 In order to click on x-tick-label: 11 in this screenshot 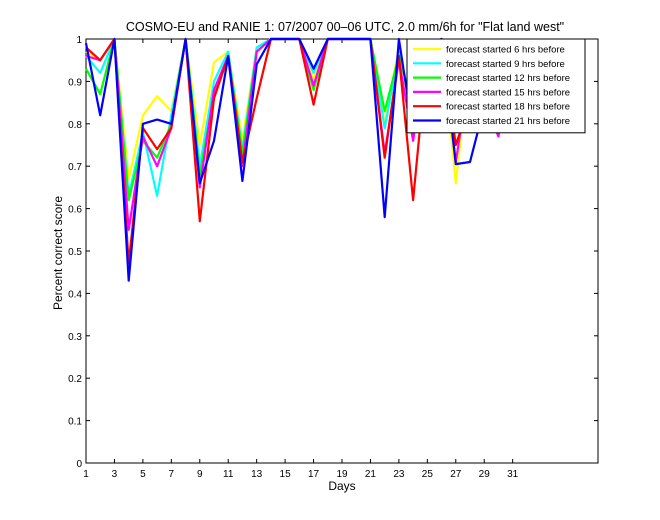, I will do `click(228, 474)`.